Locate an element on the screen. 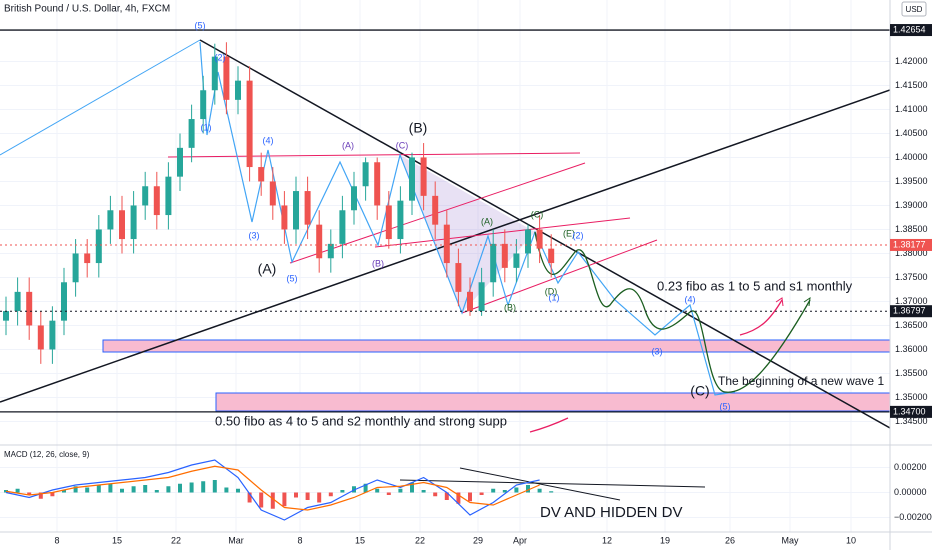  wave-label: (C) is located at coordinates (537, 214).